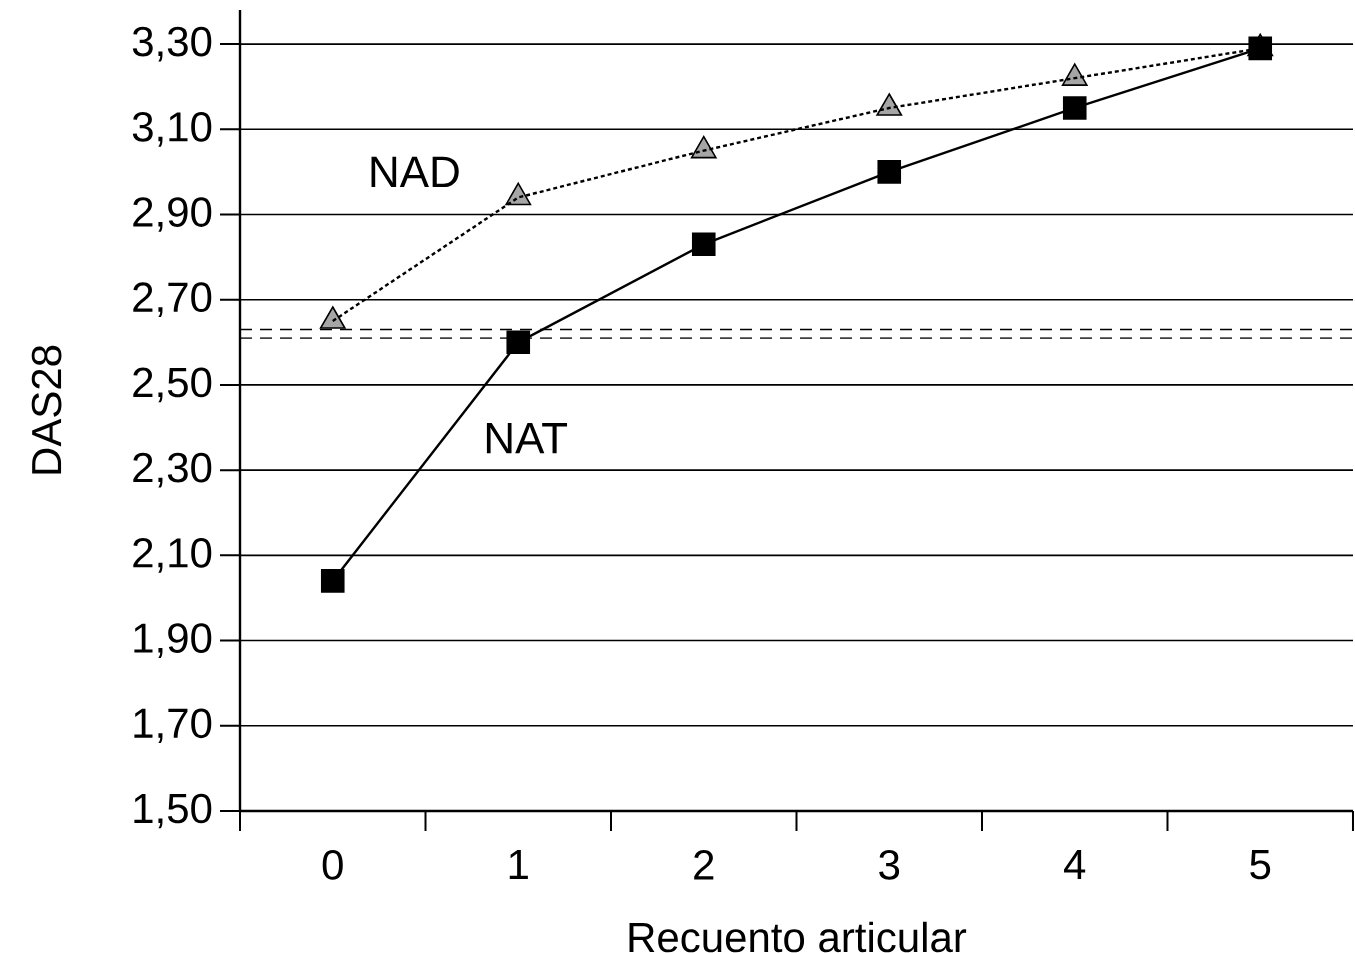  I want to click on y-tick-label: 2,50, so click(172, 385).